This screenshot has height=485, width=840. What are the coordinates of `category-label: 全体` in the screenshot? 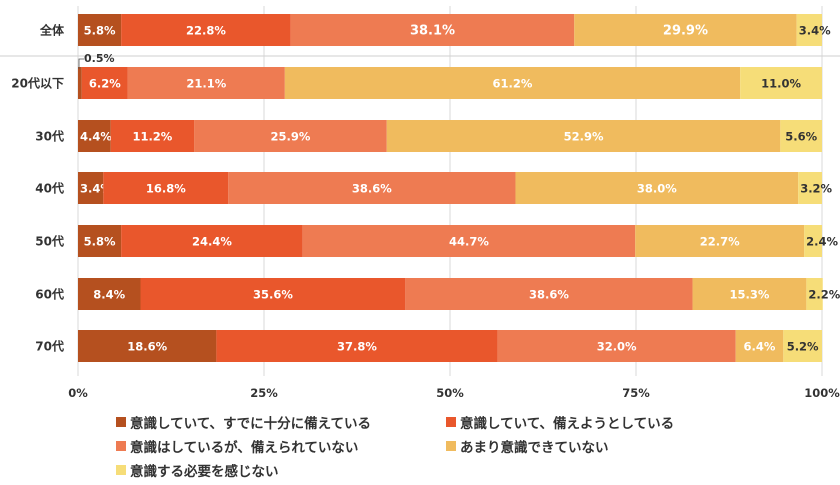 It's located at (52, 30).